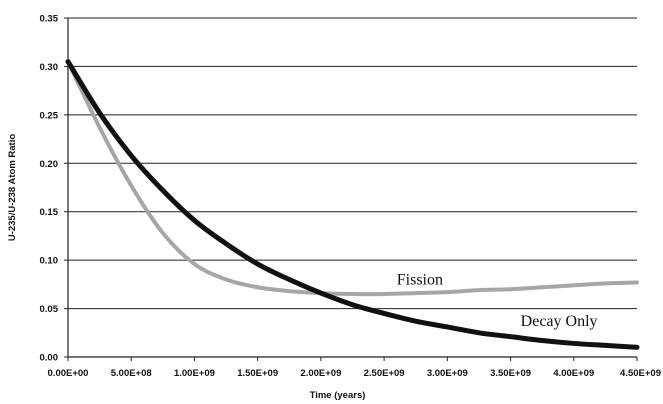 The image size is (663, 404). I want to click on y-tick-labels: 0.00 0.05 0.10 0.15 0.20 0.25 0.30 0.35, so click(54, 189).